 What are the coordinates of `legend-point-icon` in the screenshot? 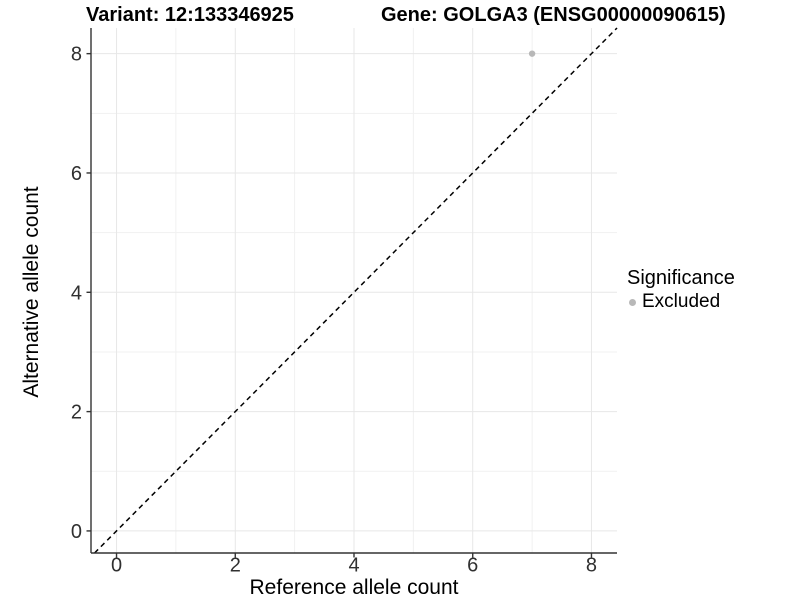 It's located at (632, 302).